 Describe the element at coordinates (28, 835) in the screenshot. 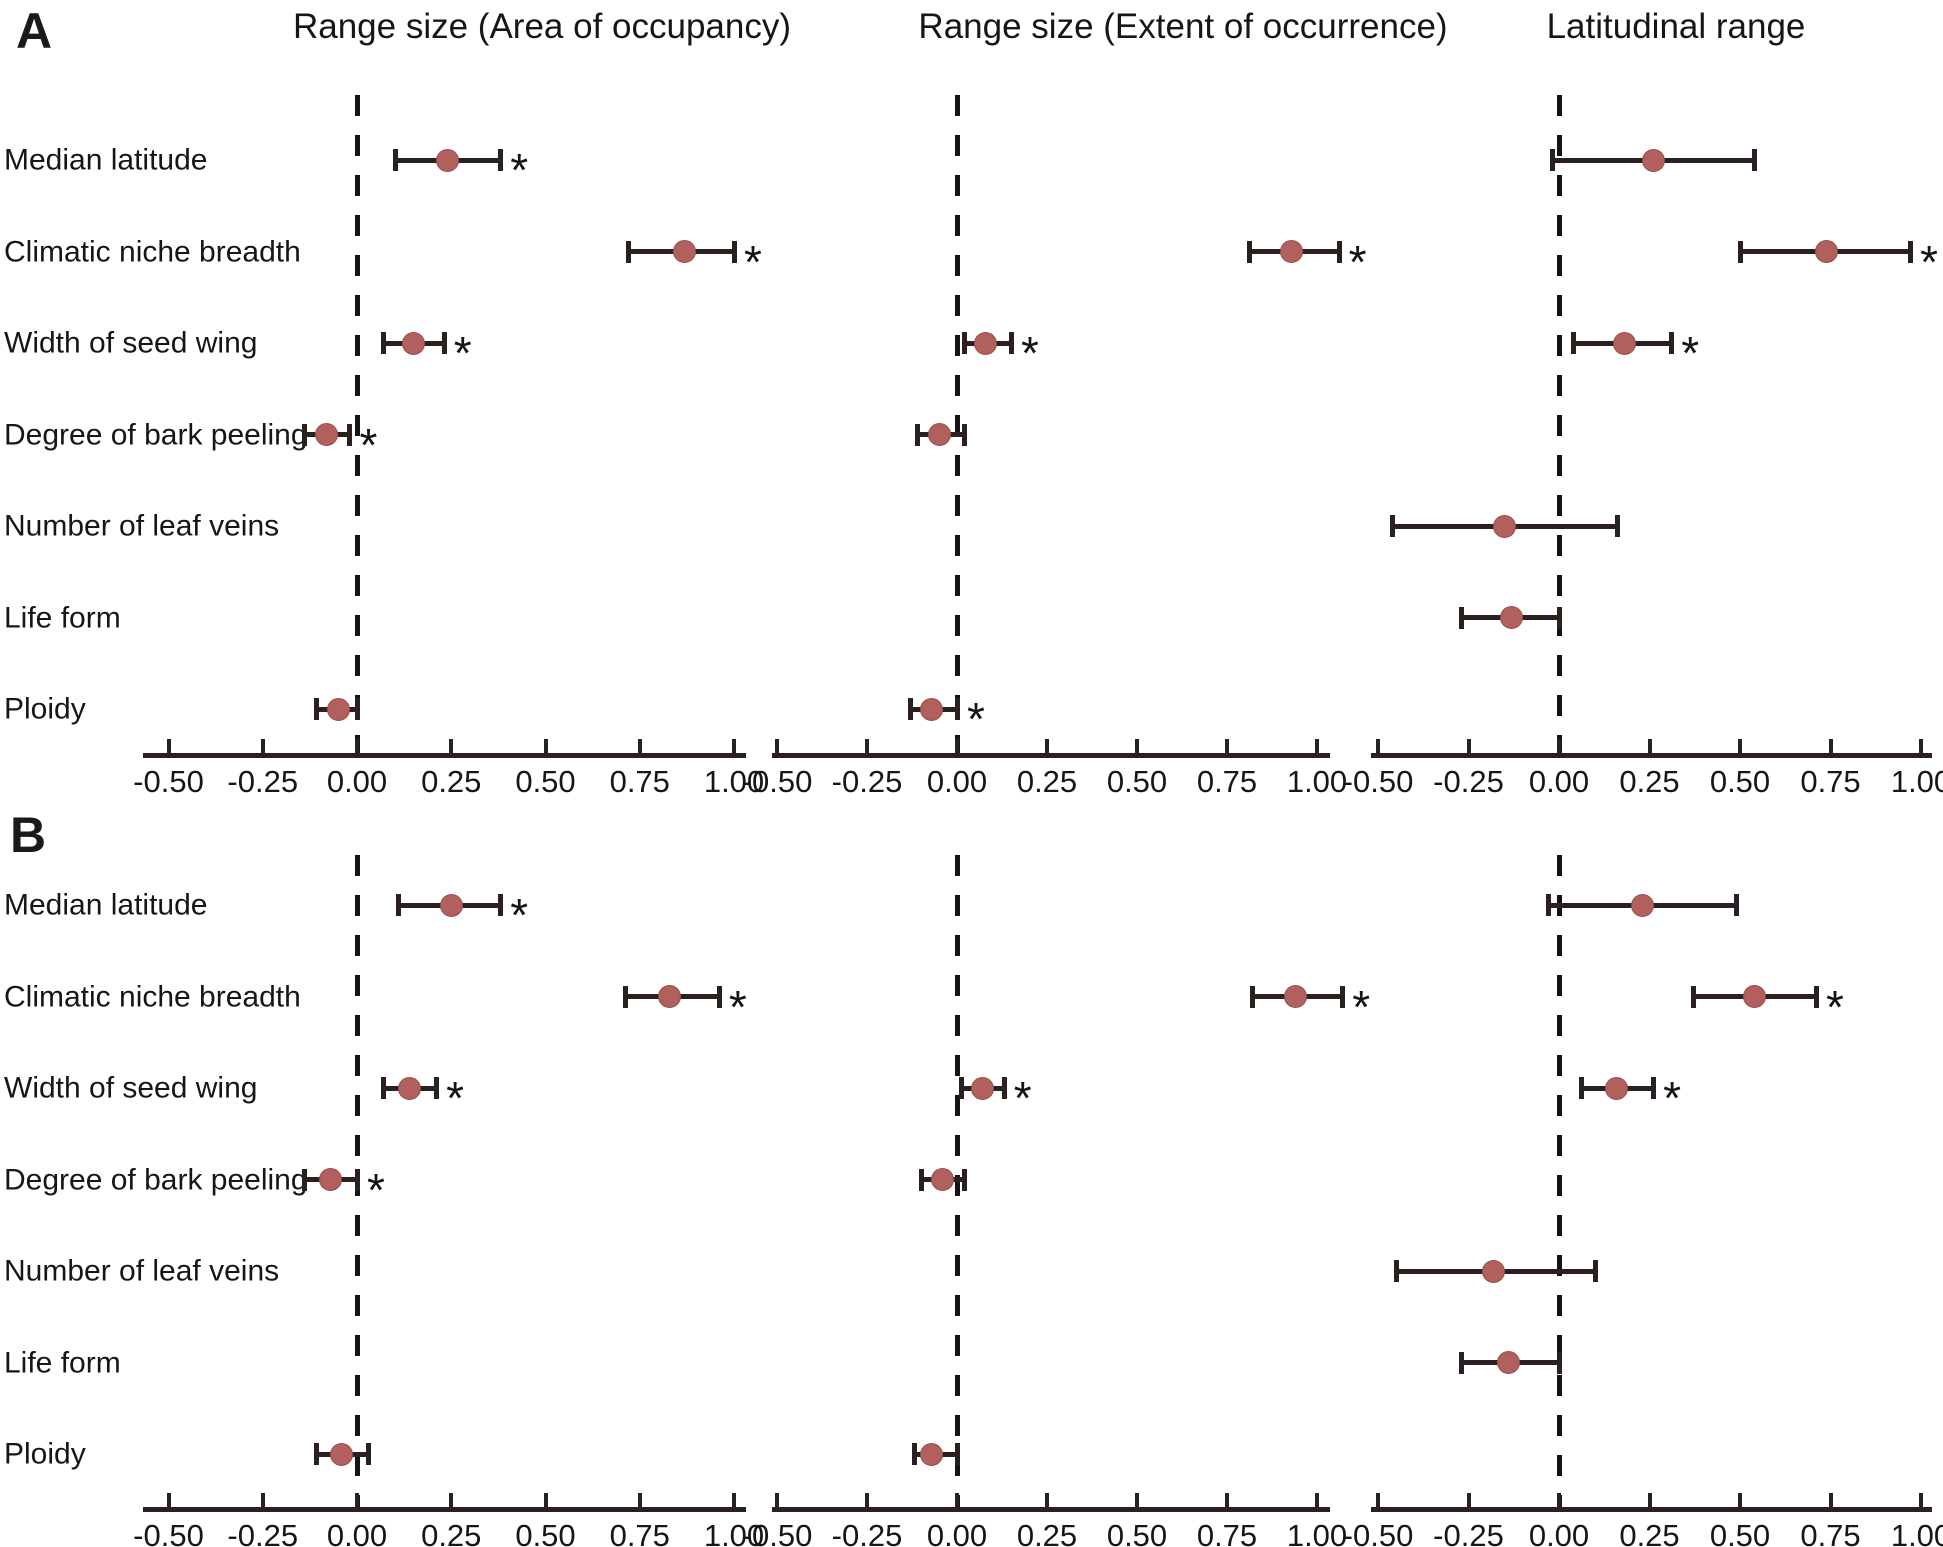

I see `panel-b-label: B` at that location.